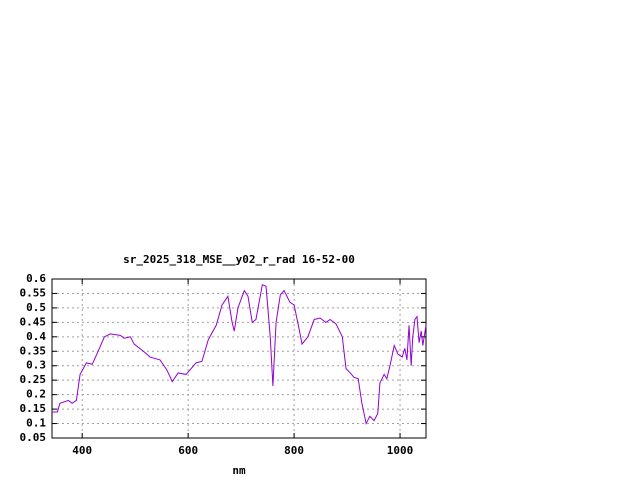 The image size is (640, 480). Describe the element at coordinates (33, 408) in the screenshot. I see `y-tick-label: 0.15` at that location.